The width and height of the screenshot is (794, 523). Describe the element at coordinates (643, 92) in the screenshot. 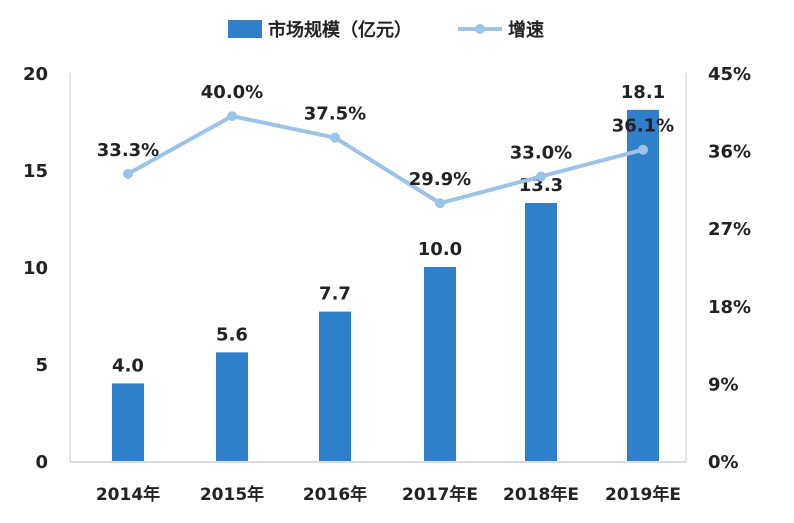

I see `bar-label: 18.1` at that location.